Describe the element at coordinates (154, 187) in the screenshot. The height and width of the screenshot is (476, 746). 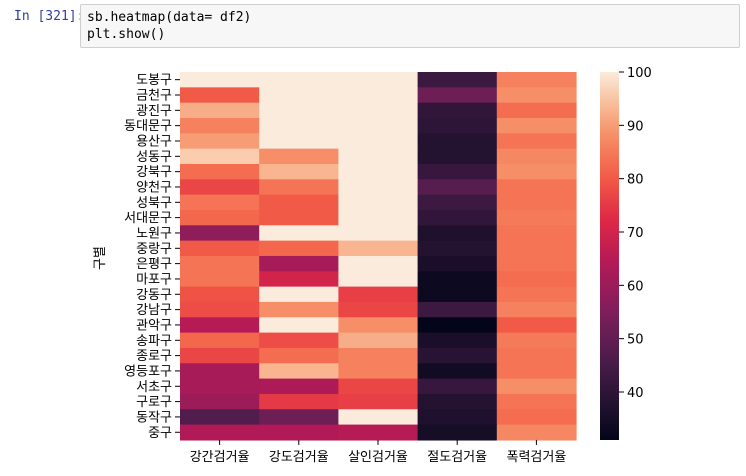
I see `row-label: 양천구` at that location.